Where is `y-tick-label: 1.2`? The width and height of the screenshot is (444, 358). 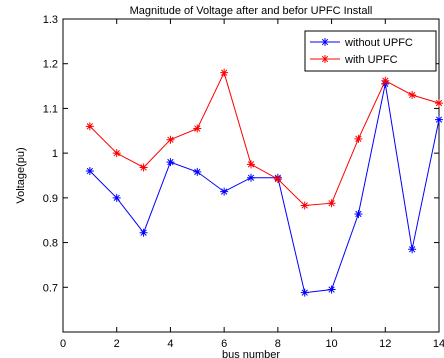
y-tick-label: 1.2 is located at coordinates (50, 65).